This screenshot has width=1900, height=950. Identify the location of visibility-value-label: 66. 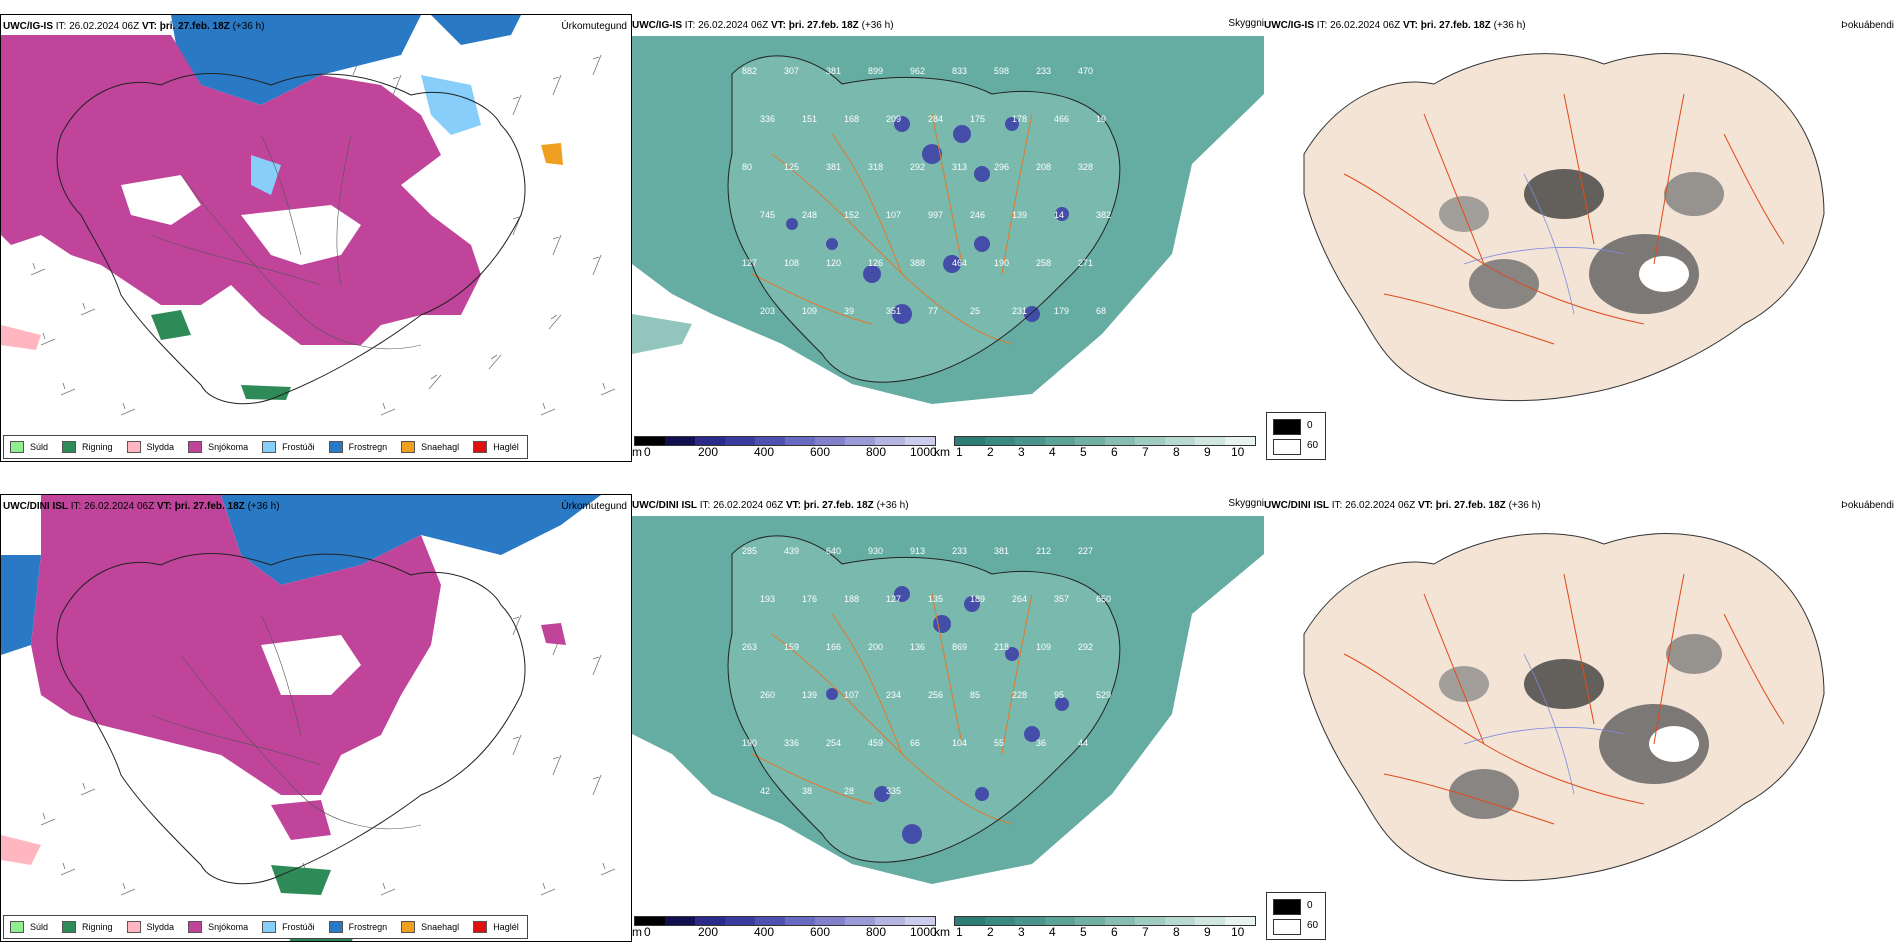
(915, 743).